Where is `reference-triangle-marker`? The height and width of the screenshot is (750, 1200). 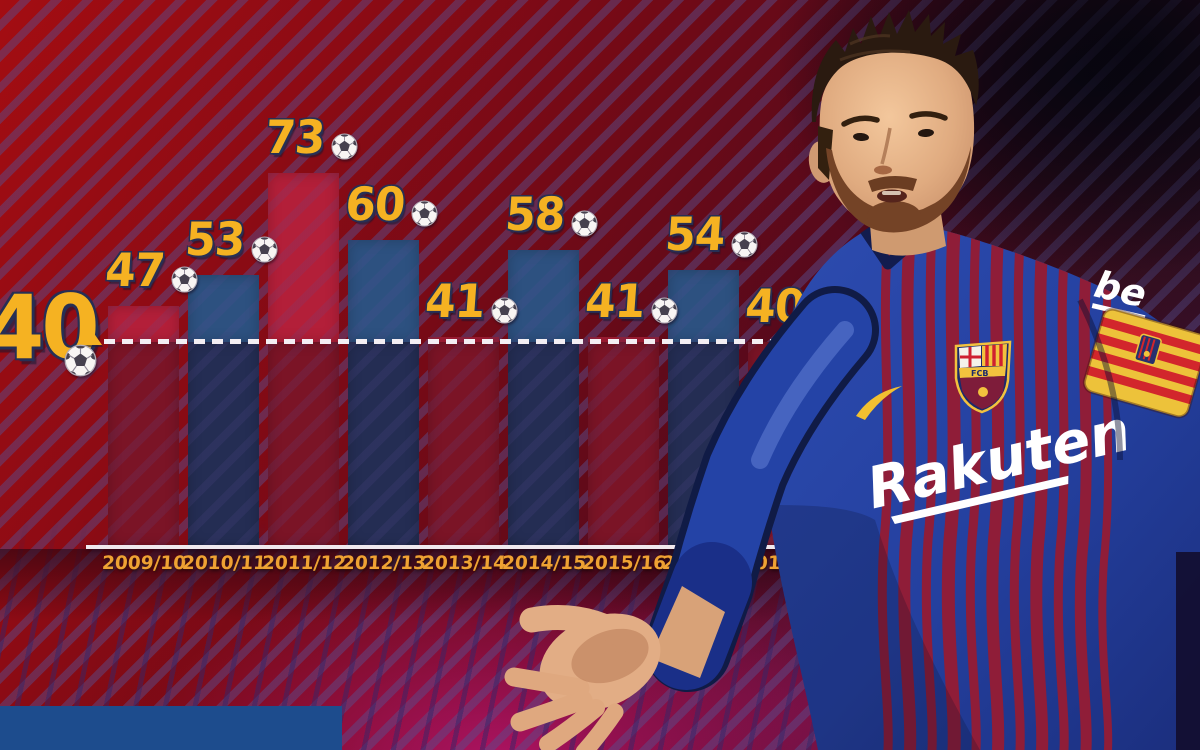
reference-triangle-marker is located at coordinates (91, 337).